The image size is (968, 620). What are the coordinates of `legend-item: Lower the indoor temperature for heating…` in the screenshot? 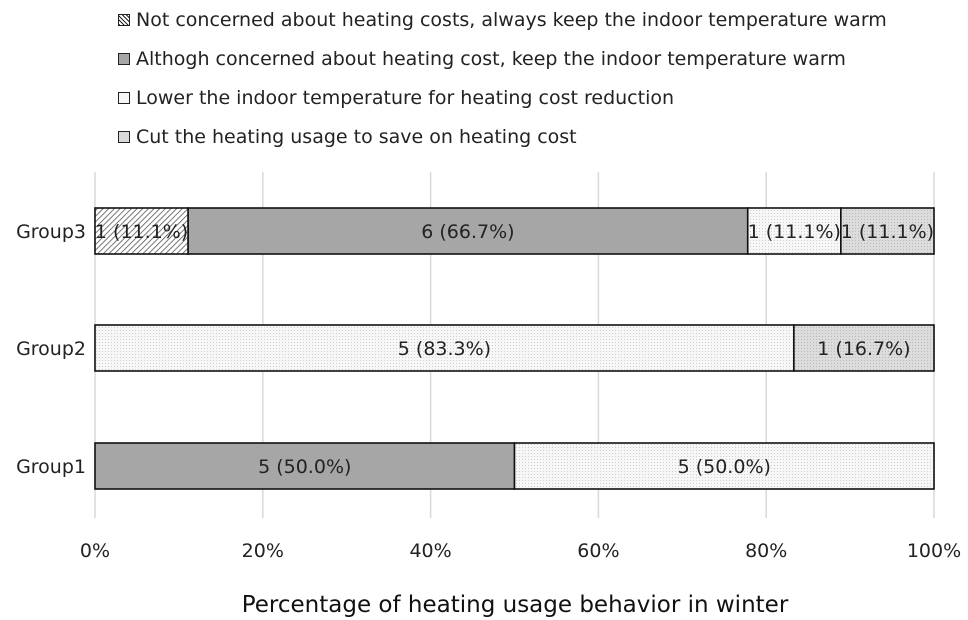 It's located at (502, 97).